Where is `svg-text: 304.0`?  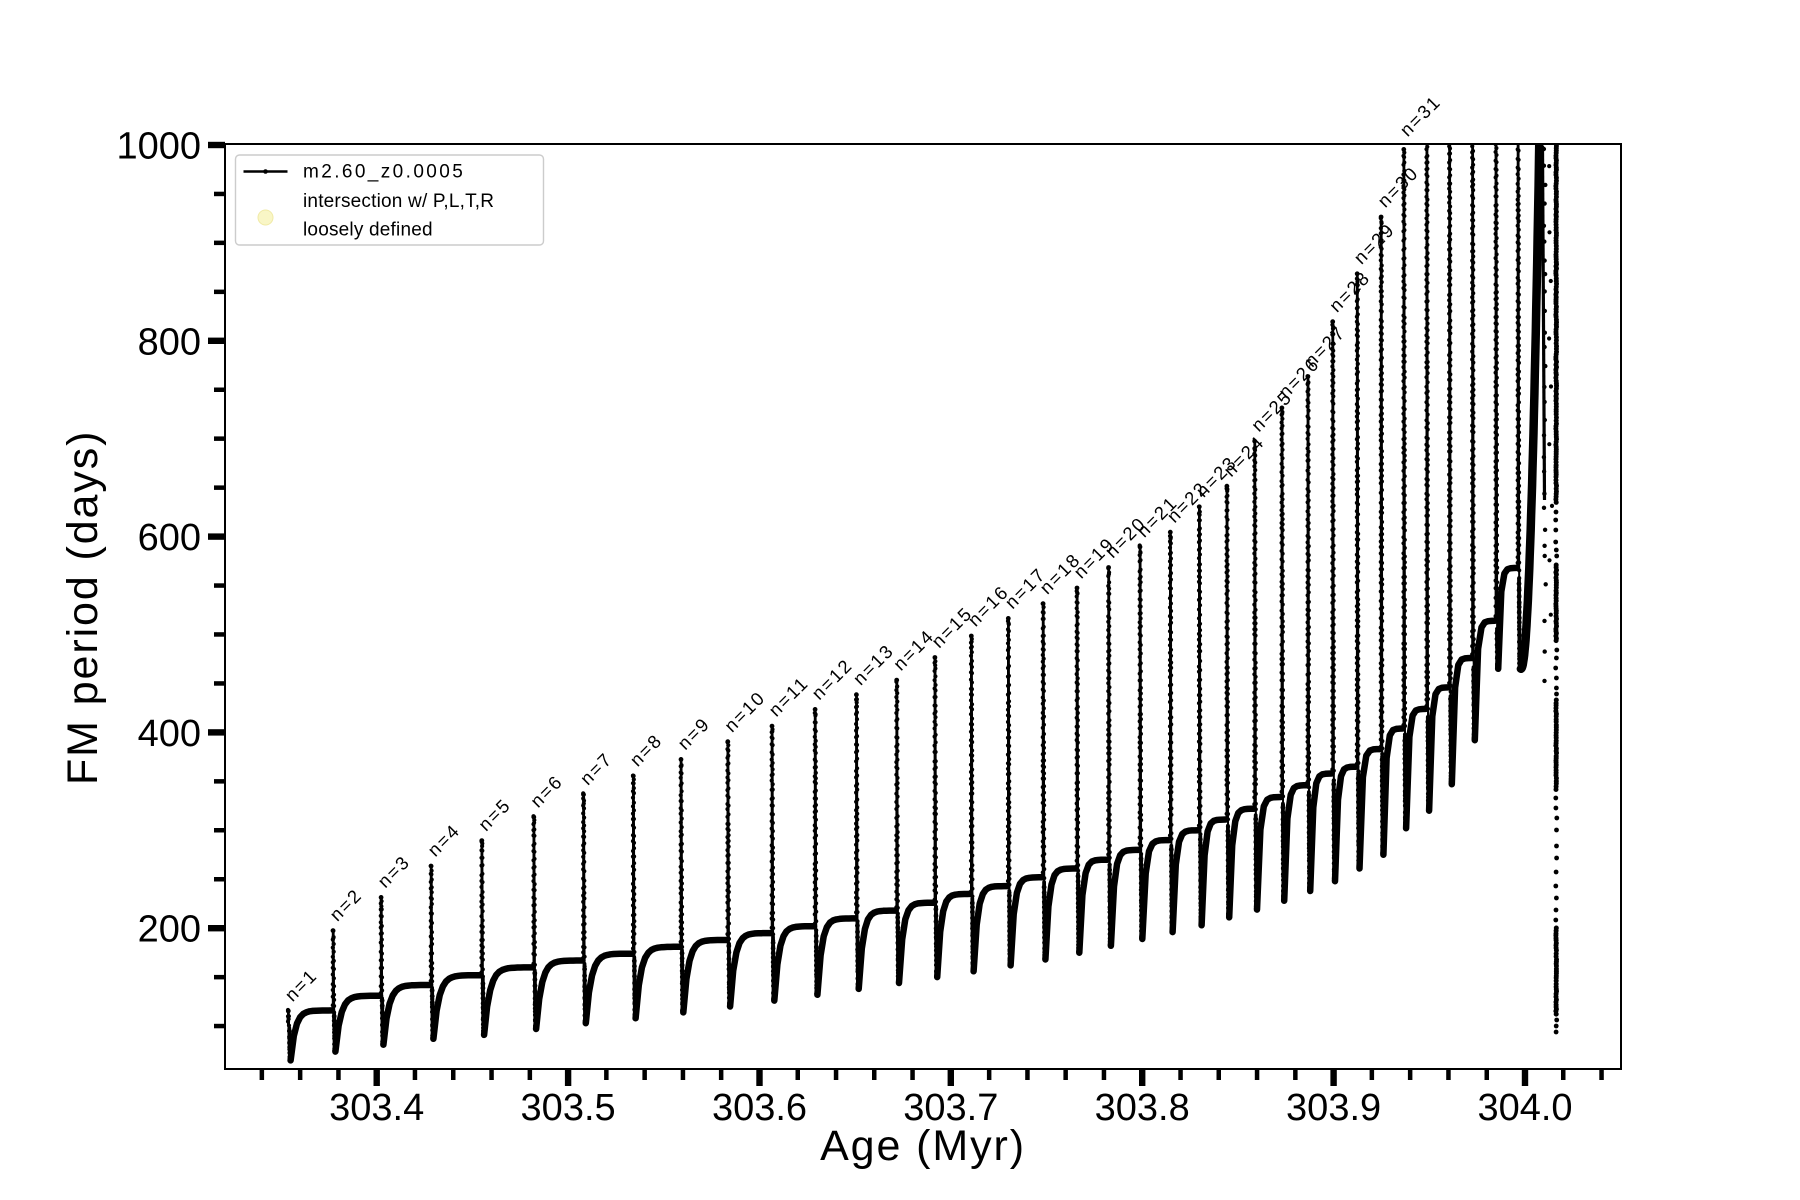
svg-text: 304.0 is located at coordinates (1524, 1108).